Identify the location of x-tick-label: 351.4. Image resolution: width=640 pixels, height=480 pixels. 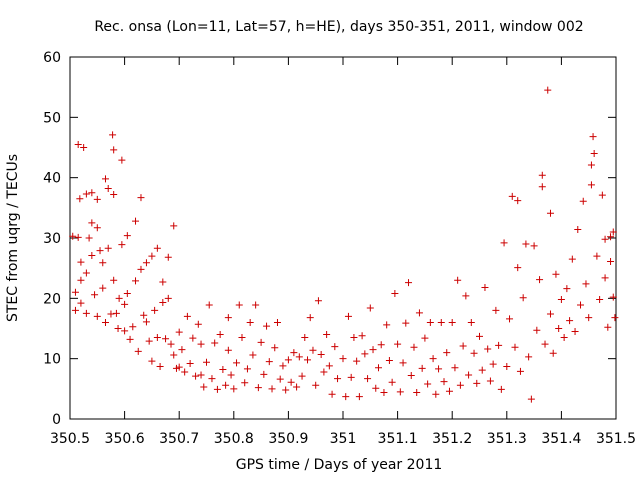
(561, 439).